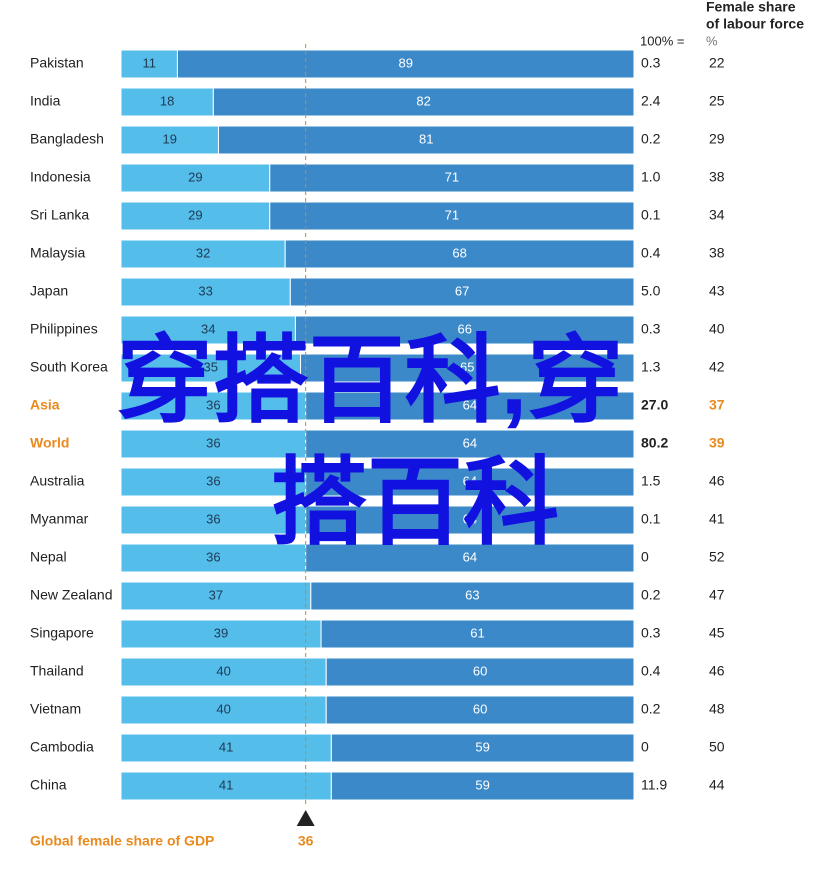 This screenshot has height=869, width=825. I want to click on value-label: 59, so click(482, 784).